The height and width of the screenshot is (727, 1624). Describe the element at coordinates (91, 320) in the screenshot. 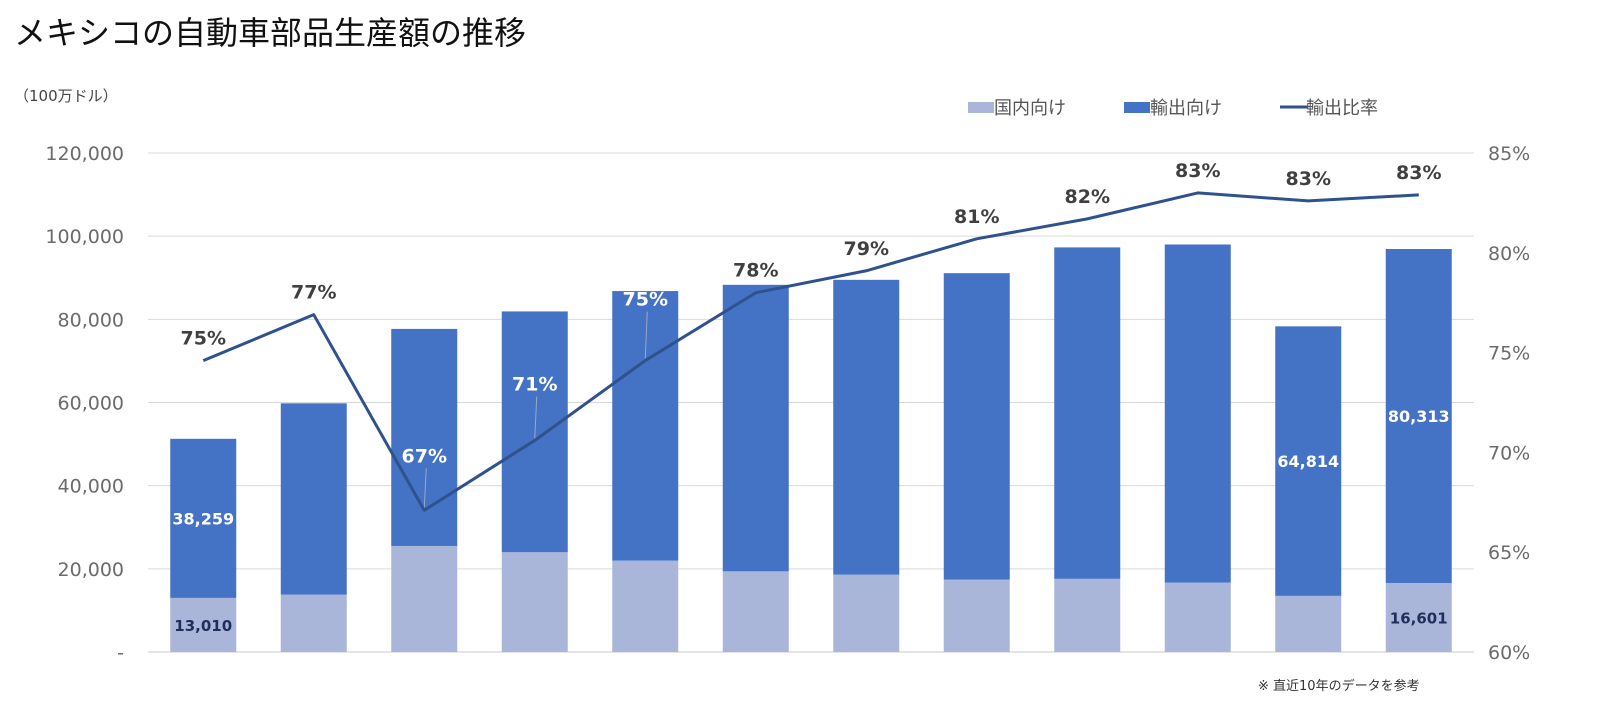

I see `left-tick-label: 80,000` at that location.